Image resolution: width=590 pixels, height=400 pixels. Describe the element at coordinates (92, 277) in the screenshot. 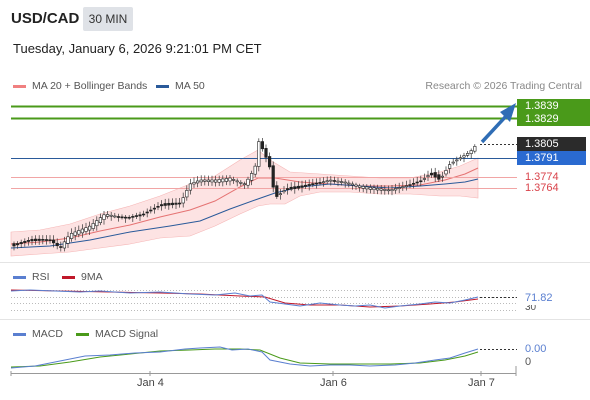

I see `rsi-9ma-legend-label: 9MA` at that location.